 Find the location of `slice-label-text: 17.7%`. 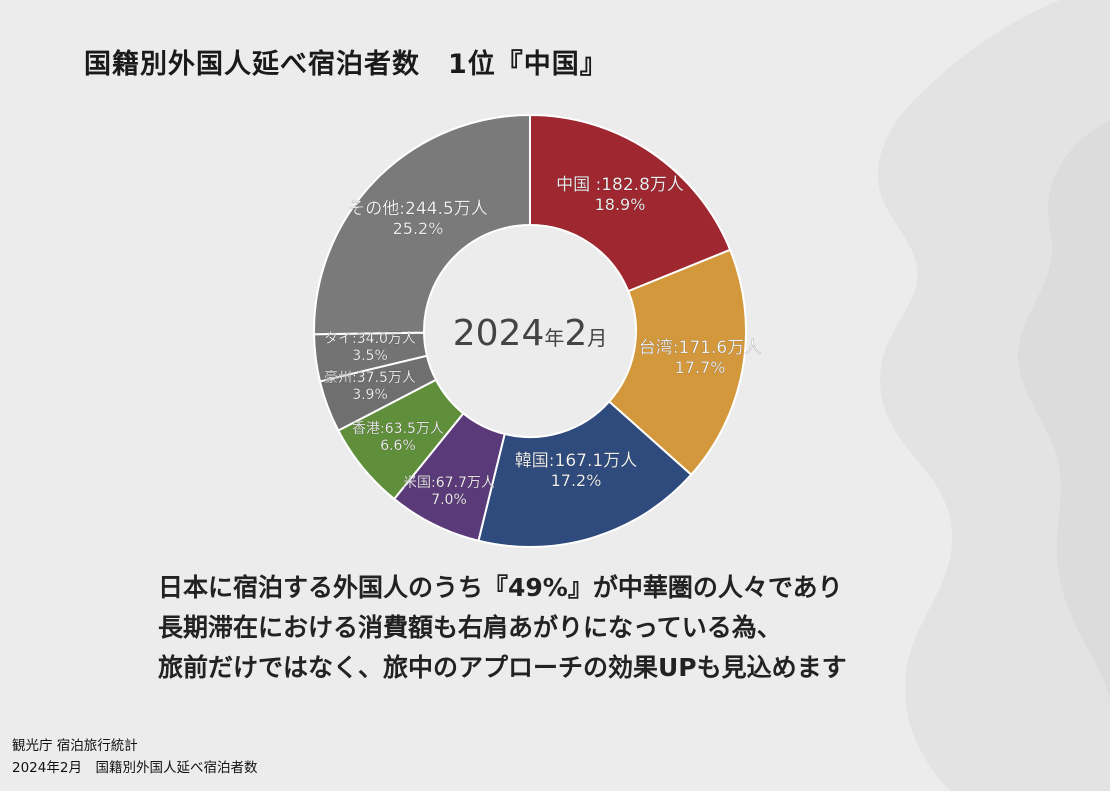

slice-label-text: 17.7% is located at coordinates (700, 367).